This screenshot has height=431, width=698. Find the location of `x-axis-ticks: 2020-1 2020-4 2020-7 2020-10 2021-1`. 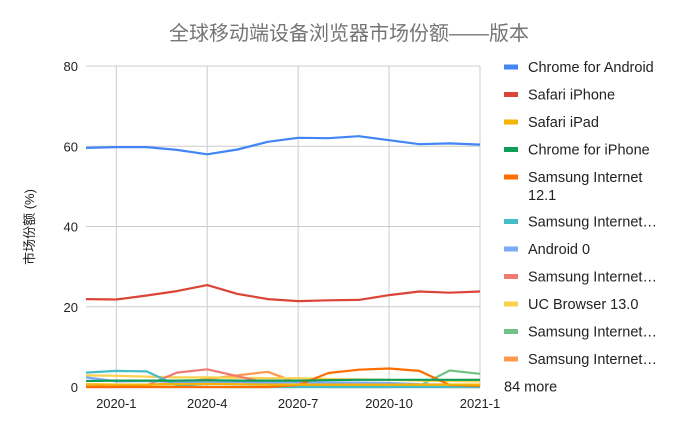

x-axis-ticks: 2020-1 2020-4 2020-7 2020-10 2021-1 is located at coordinates (298, 403).